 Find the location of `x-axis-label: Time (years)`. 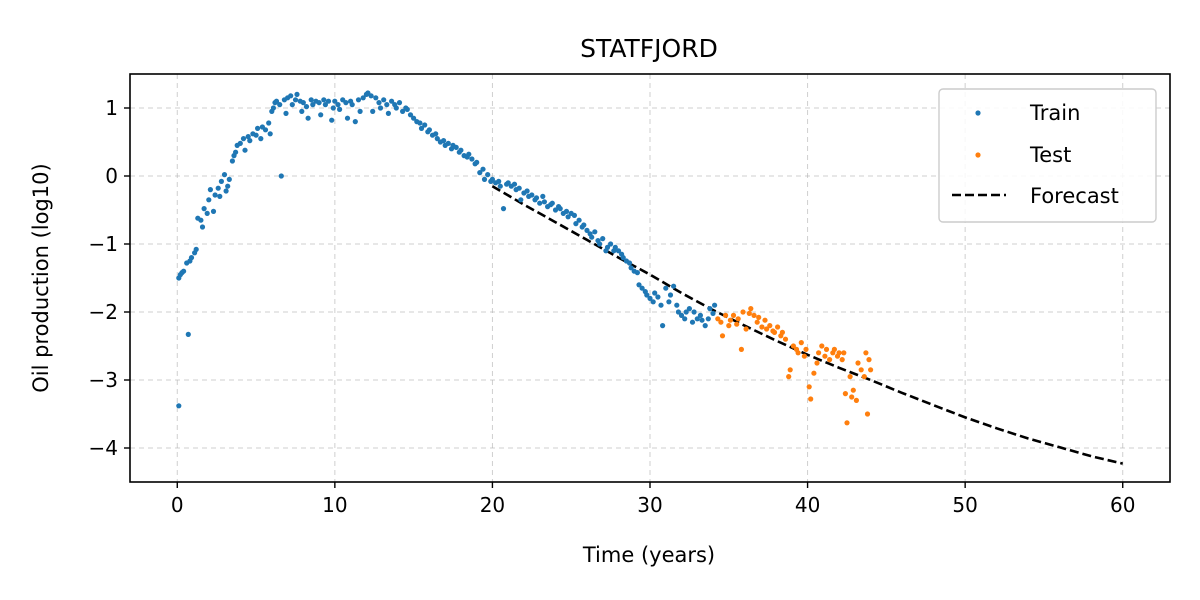

x-axis-label: Time (years) is located at coordinates (648, 555).